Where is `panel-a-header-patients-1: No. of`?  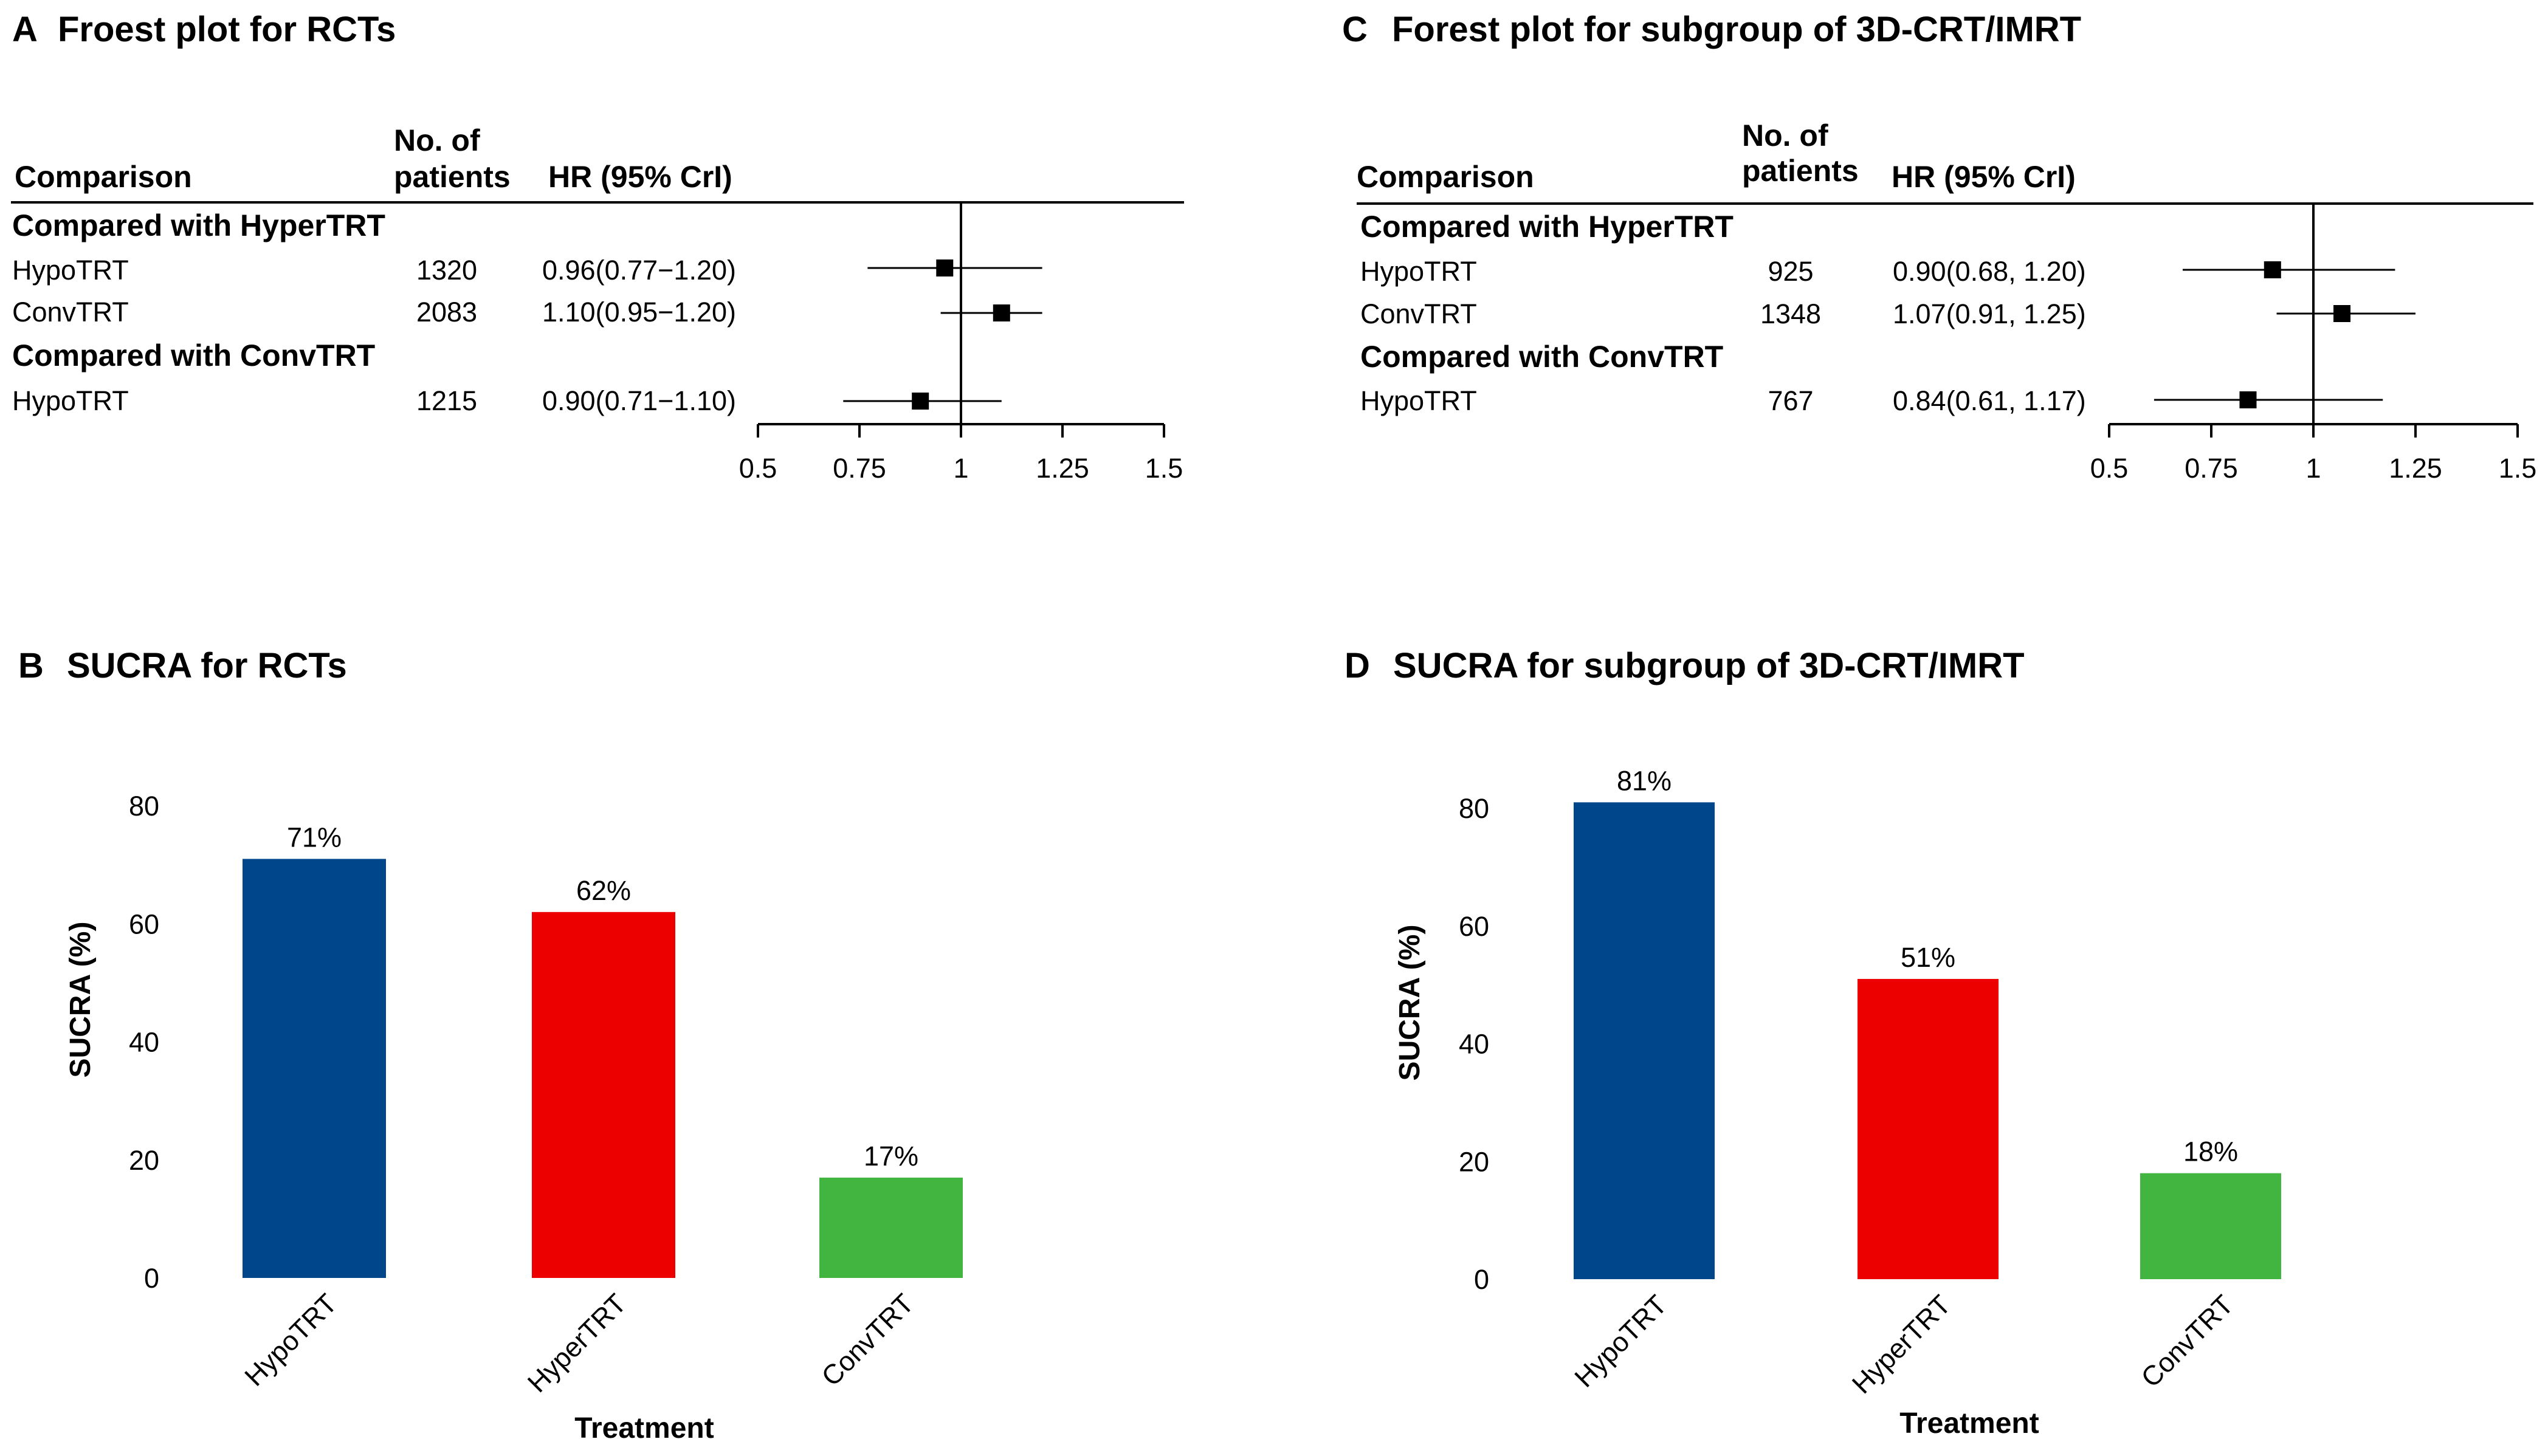
panel-a-header-patients-1: No. of is located at coordinates (437, 140).